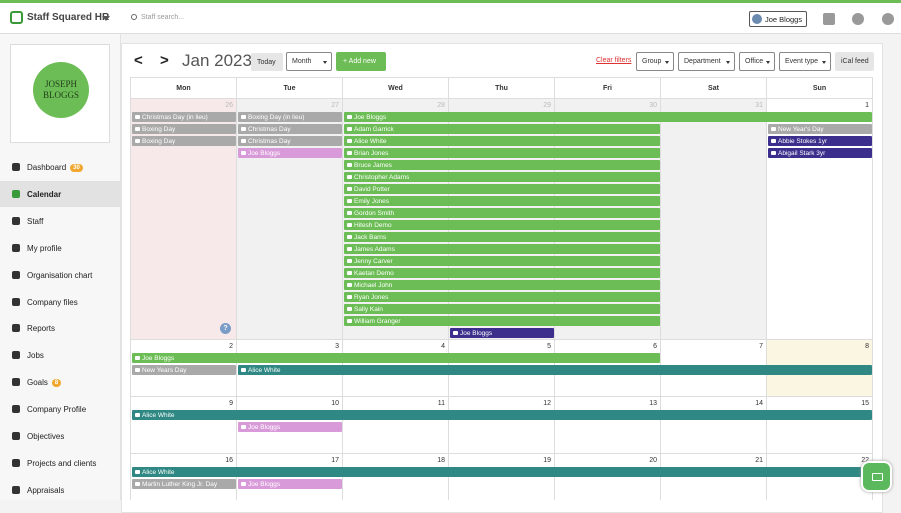  Describe the element at coordinates (60, 275) in the screenshot. I see `nav-item: Organisation chart` at that location.